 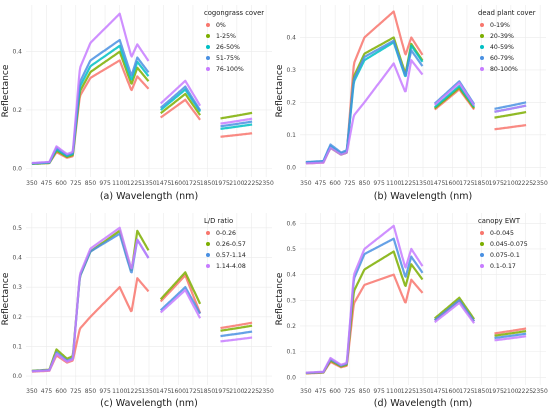 What do you see at coordinates (500, 25) in the screenshot?
I see `legend-label: 0-19%` at bounding box center [500, 25].